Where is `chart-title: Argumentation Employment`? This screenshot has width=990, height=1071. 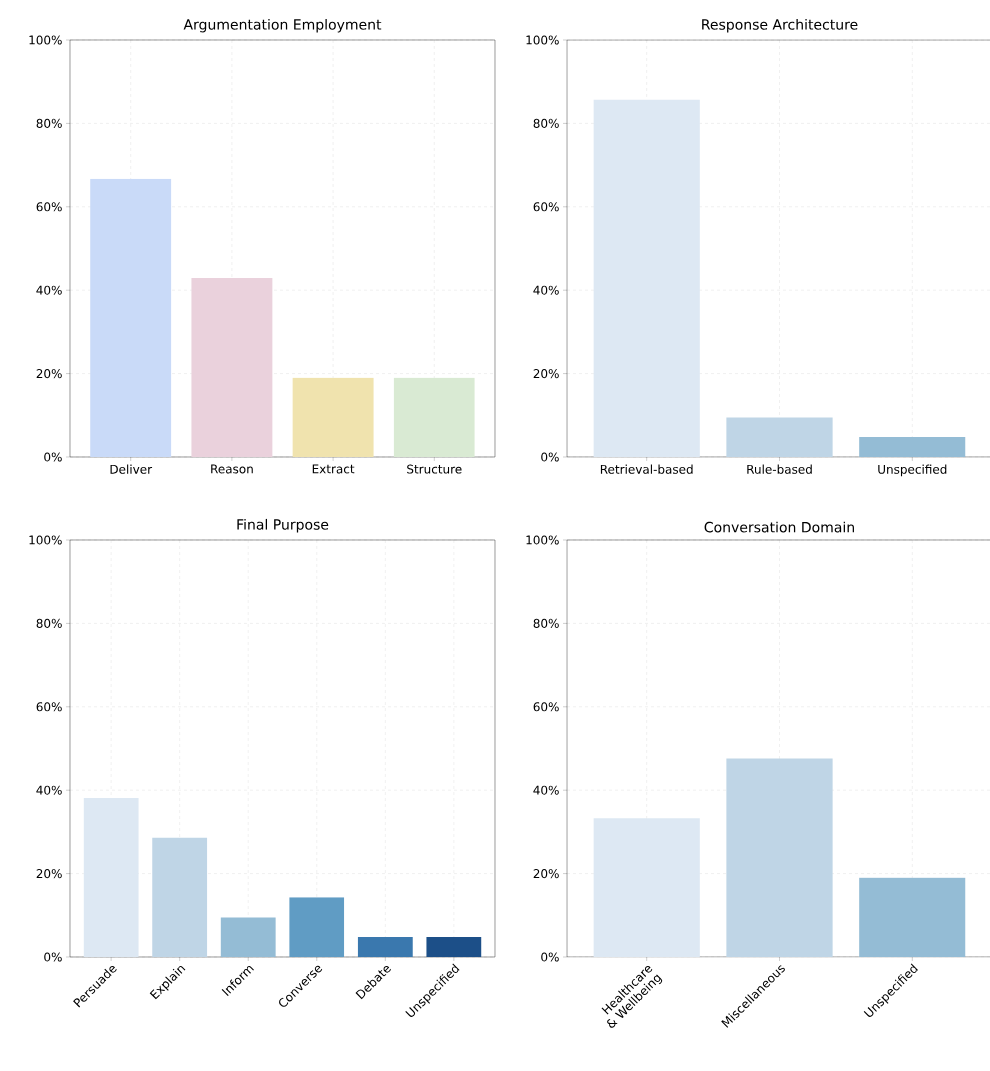
chart-title: Argumentation Employment is located at coordinates (282, 25).